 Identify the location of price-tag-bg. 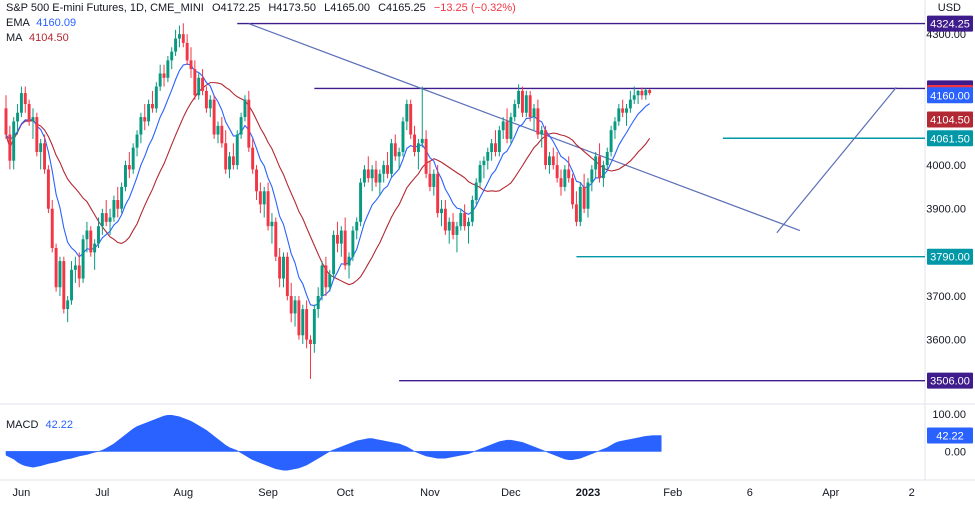
(950, 119).